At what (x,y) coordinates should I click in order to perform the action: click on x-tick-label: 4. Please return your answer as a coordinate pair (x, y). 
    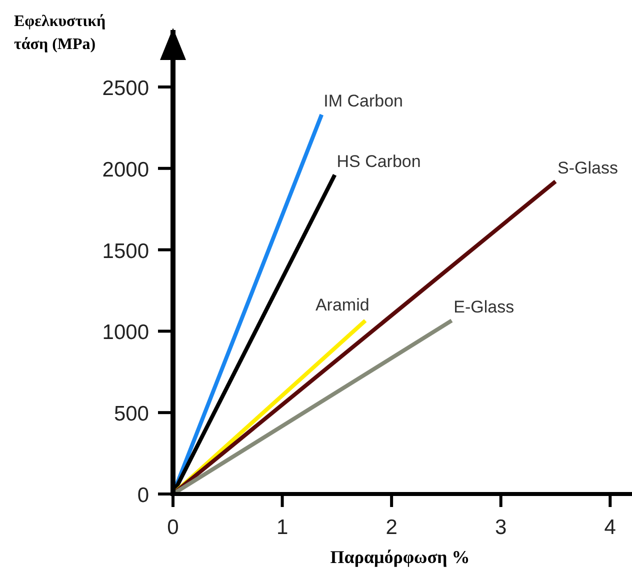
    Looking at the image, I should click on (610, 527).